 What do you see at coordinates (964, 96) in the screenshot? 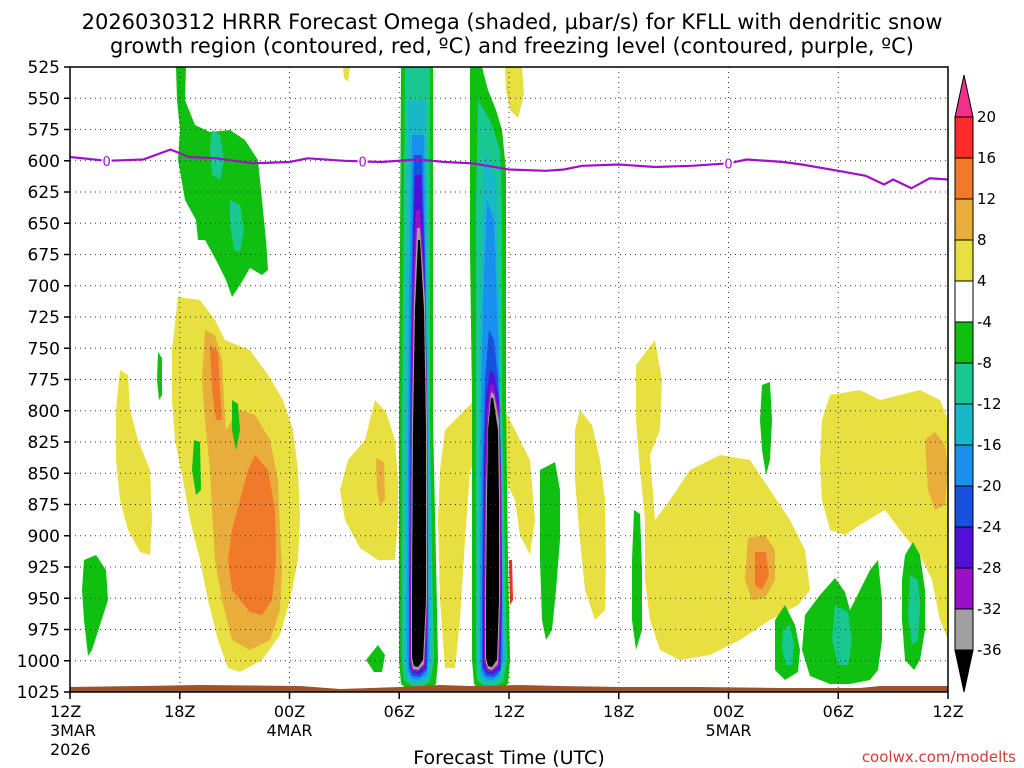
I see `colorbar-top-arrow` at bounding box center [964, 96].